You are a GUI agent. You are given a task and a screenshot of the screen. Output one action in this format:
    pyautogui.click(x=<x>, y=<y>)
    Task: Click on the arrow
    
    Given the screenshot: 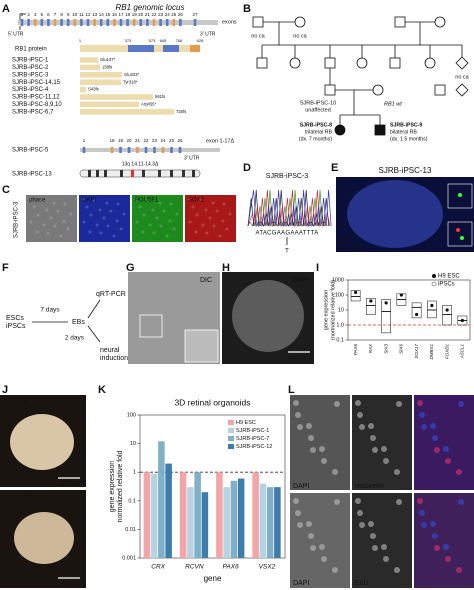 What is the action you would take?
    pyautogui.click(x=94, y=309)
    